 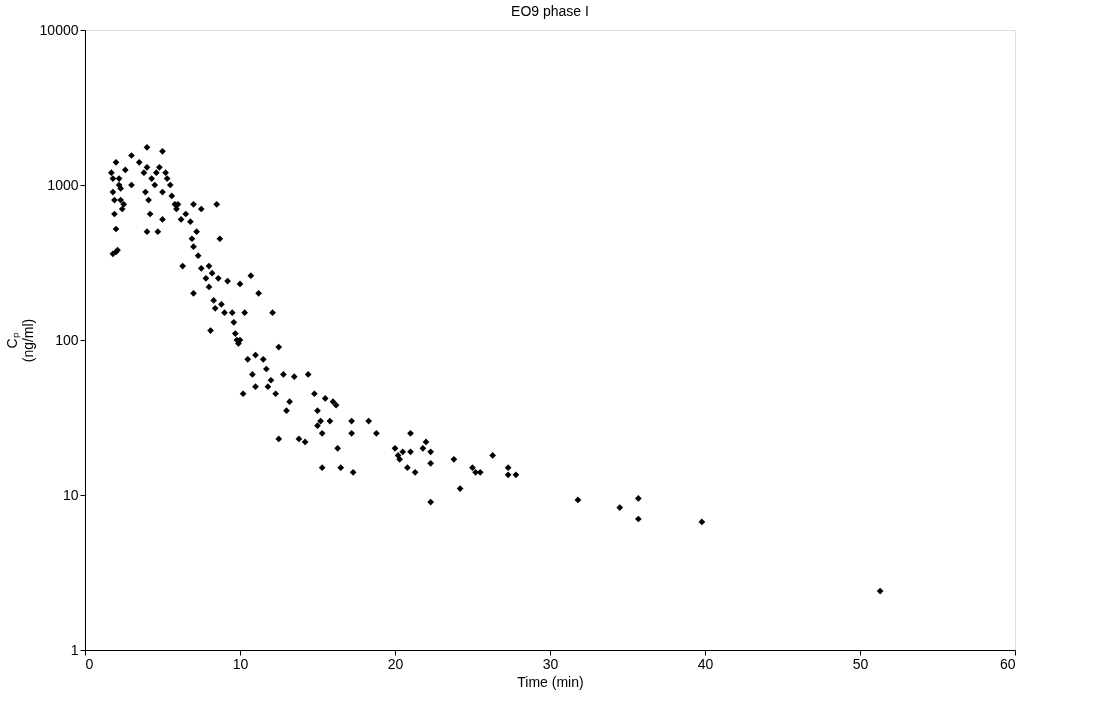 What do you see at coordinates (89, 663) in the screenshot?
I see `x-tick-label: 0` at bounding box center [89, 663].